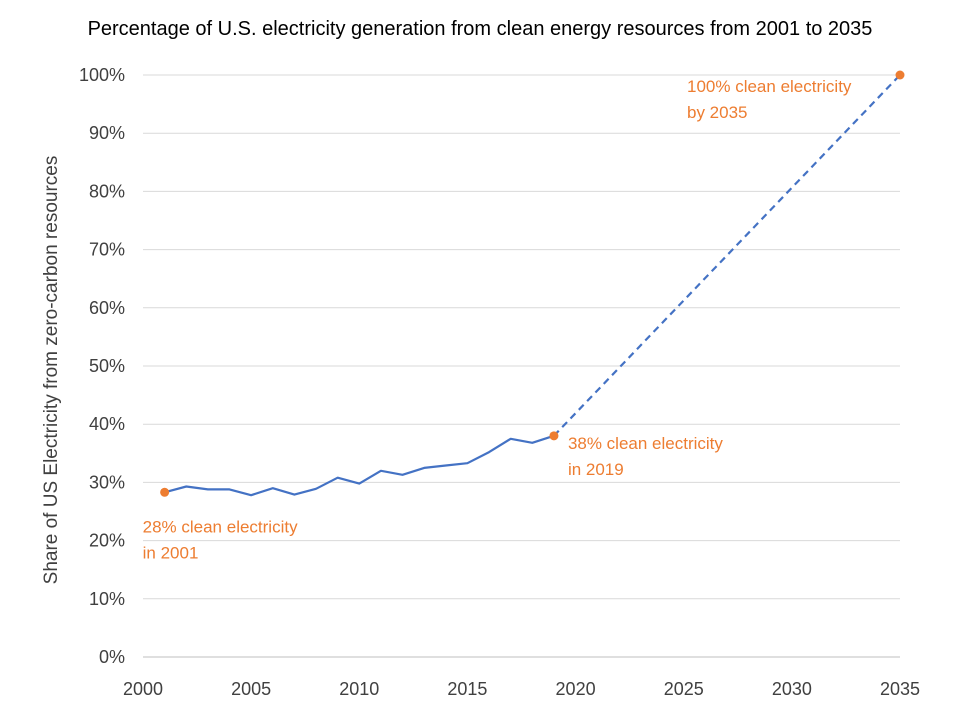 This screenshot has height=720, width=960. Describe the element at coordinates (220, 526) in the screenshot. I see `annotation-label: 28% clean electricity` at that location.